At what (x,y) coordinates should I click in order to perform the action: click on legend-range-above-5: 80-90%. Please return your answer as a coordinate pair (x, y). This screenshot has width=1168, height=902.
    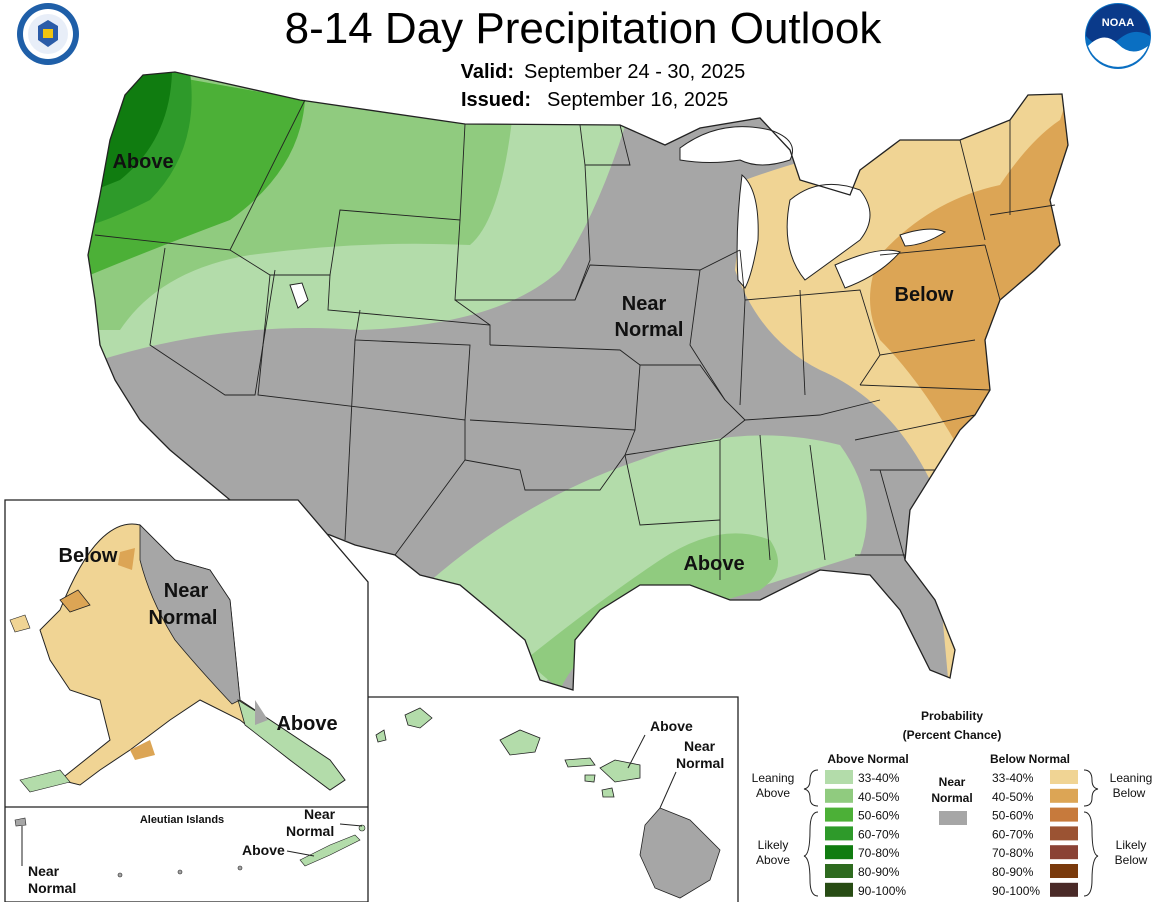
    Looking at the image, I should click on (879, 872).